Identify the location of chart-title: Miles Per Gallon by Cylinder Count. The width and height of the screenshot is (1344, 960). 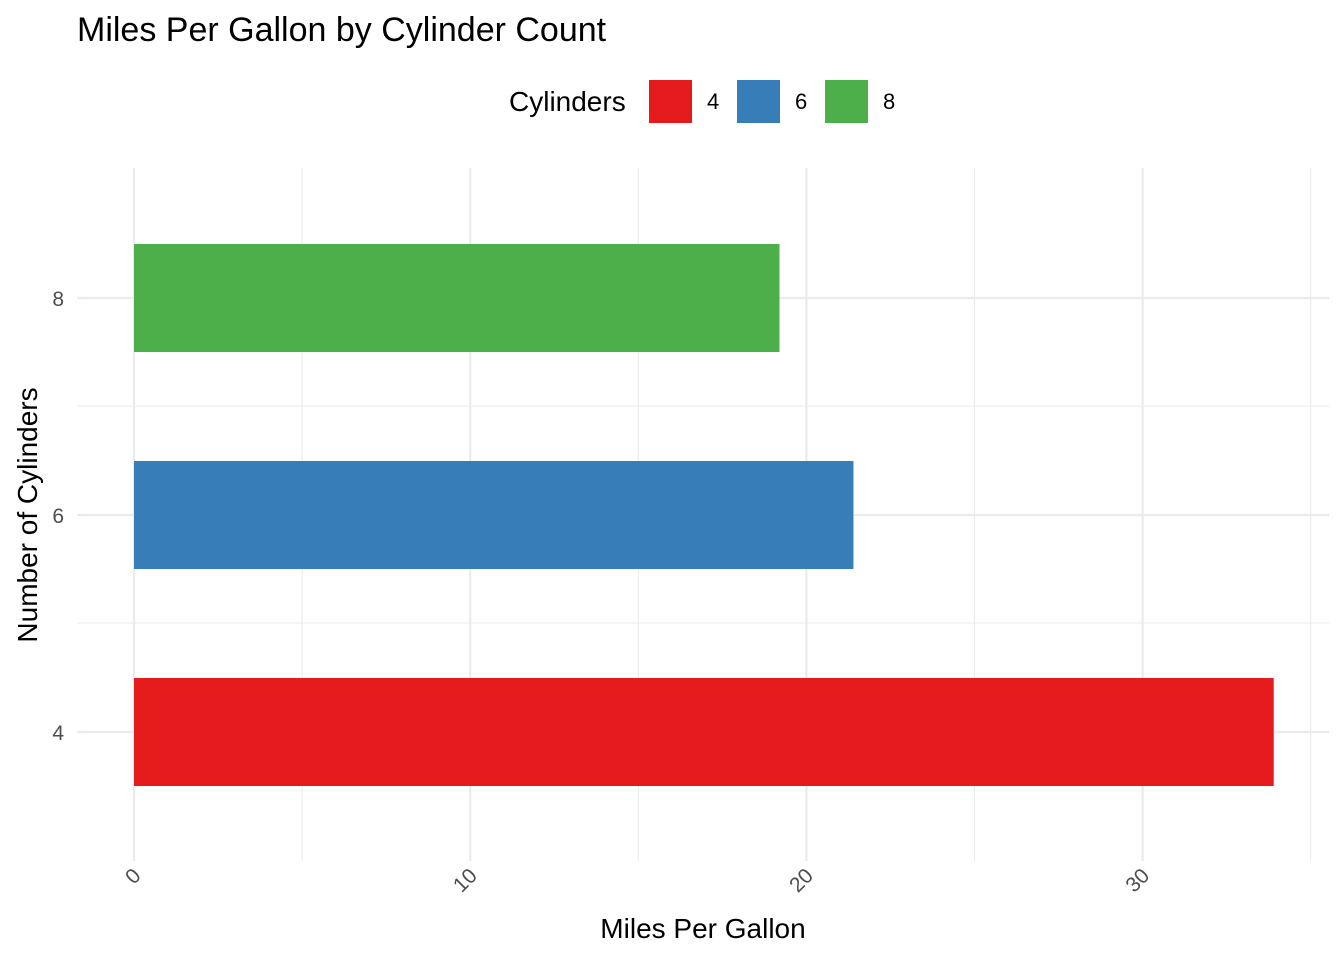
(342, 30).